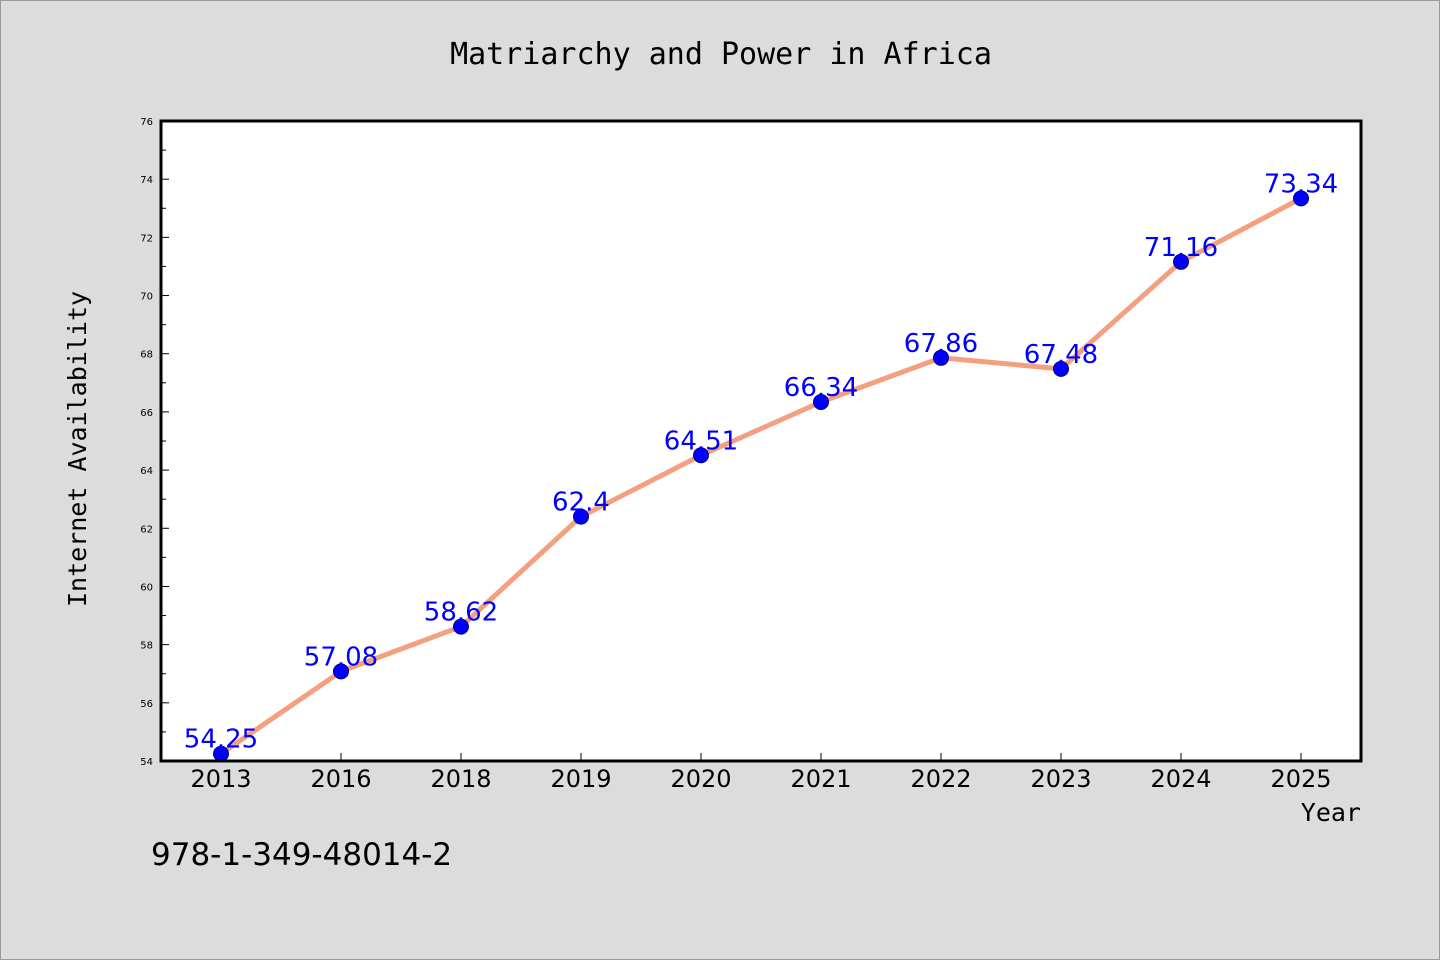 This screenshot has height=960, width=1440. What do you see at coordinates (146, 238) in the screenshot?
I see `y-tick-label: 72` at bounding box center [146, 238].